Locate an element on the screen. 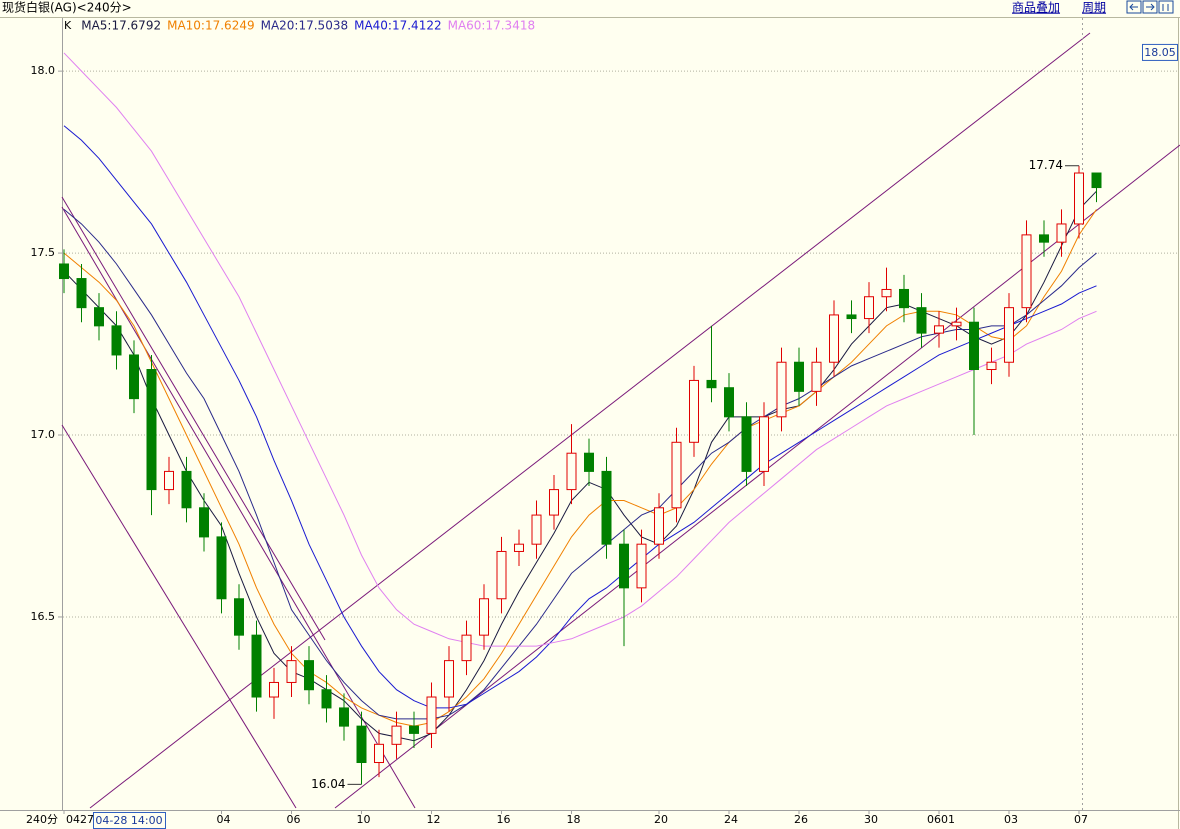 The width and height of the screenshot is (1180, 829). nav-icons is located at coordinates (1150, 7).